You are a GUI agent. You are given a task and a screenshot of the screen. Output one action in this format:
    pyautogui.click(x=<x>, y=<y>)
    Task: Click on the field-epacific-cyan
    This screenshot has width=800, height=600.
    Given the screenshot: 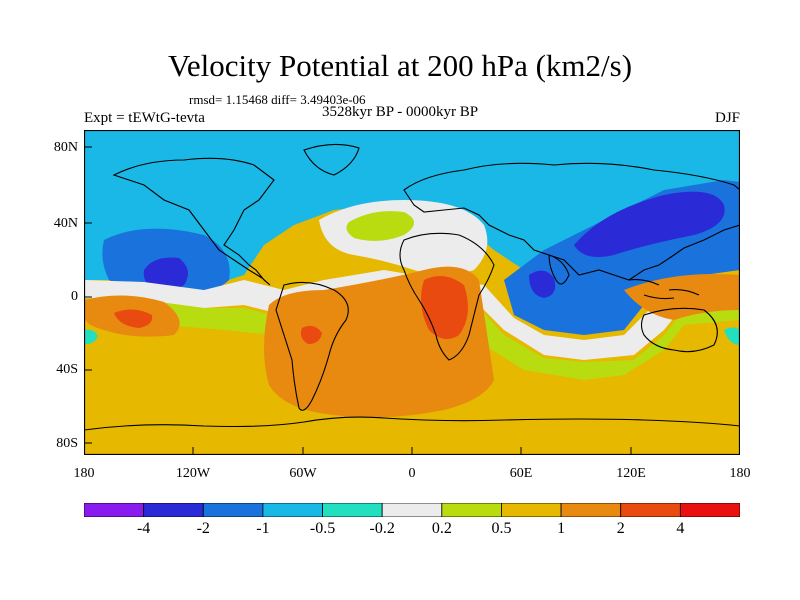 What is the action you would take?
    pyautogui.click(x=91, y=337)
    